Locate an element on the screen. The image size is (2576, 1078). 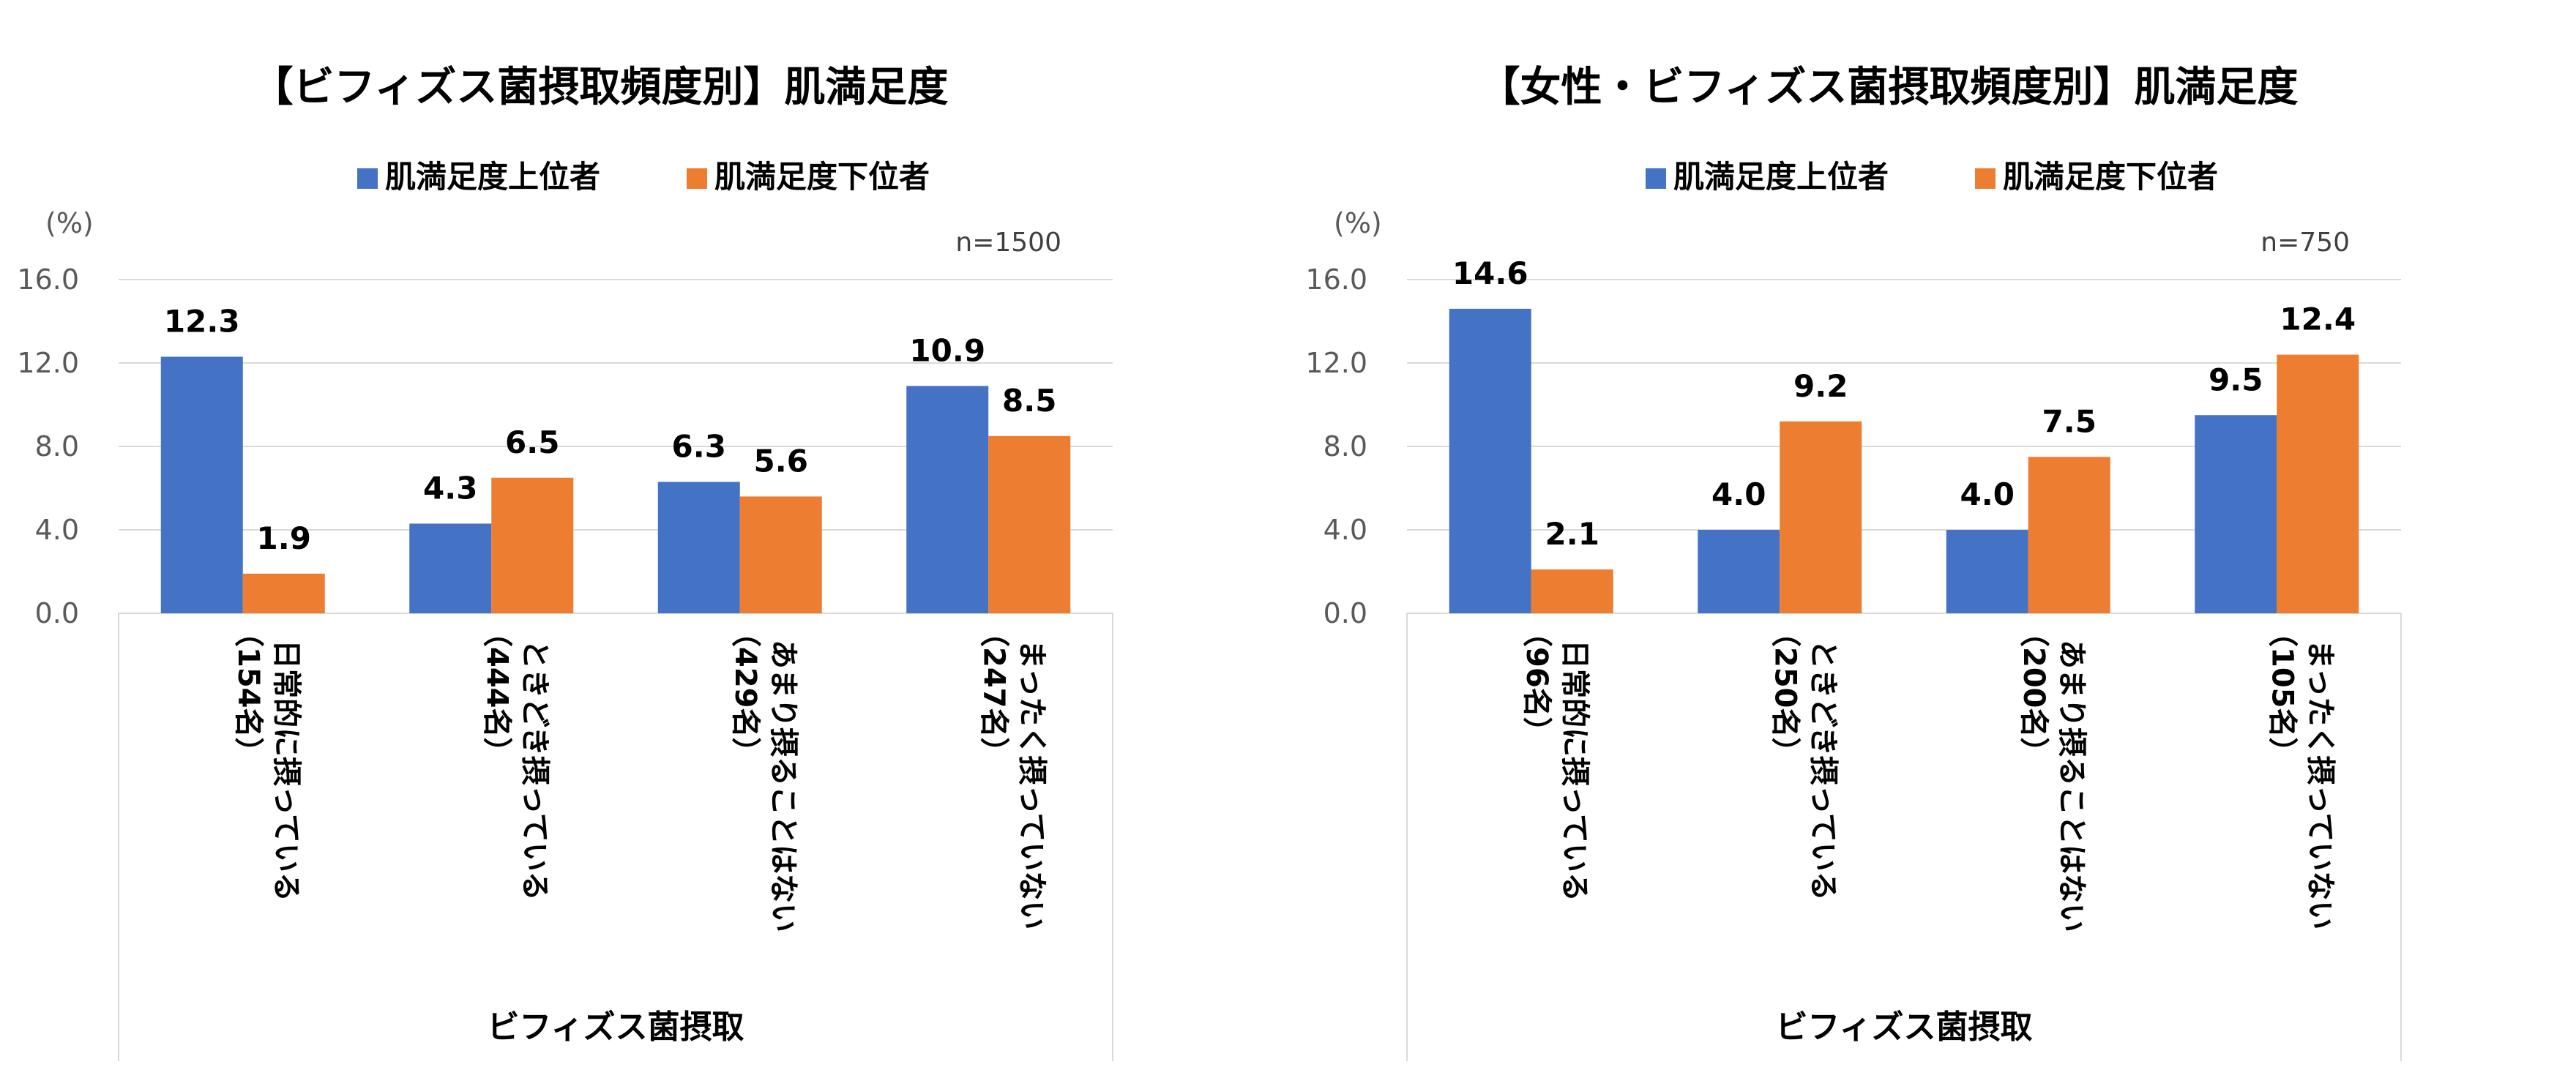
category-count: （444名） is located at coordinates (496, 692).